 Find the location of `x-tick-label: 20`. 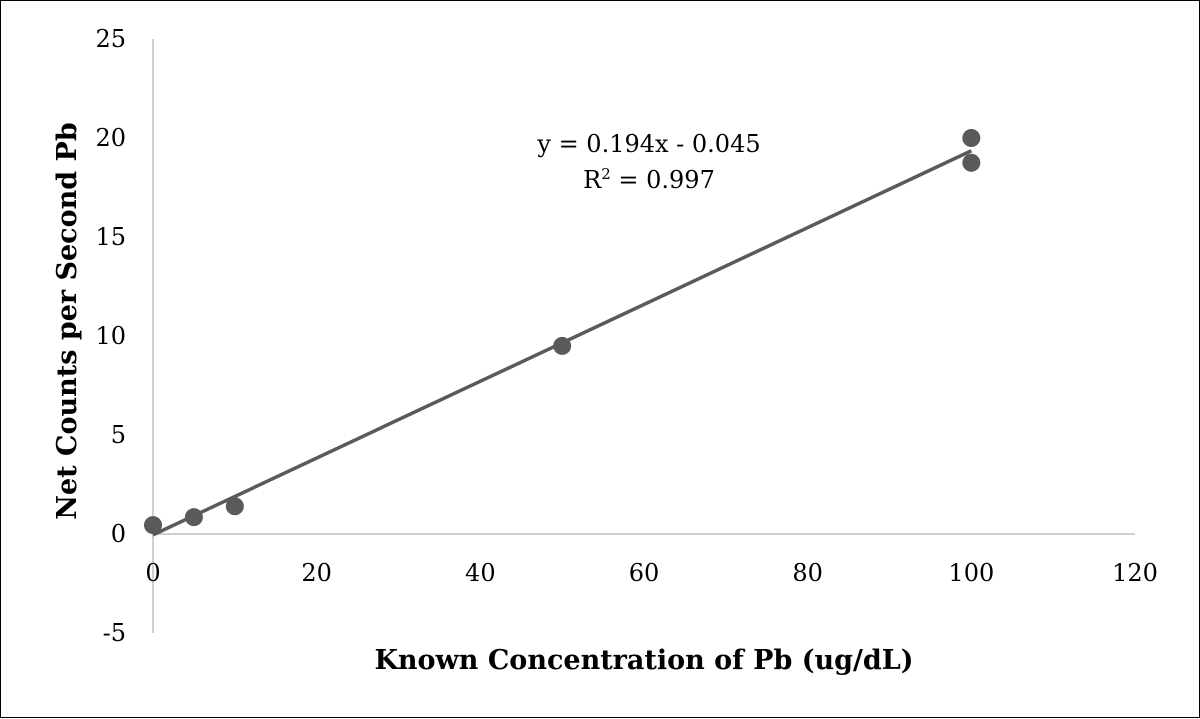

x-tick-label: 20 is located at coordinates (316, 573).